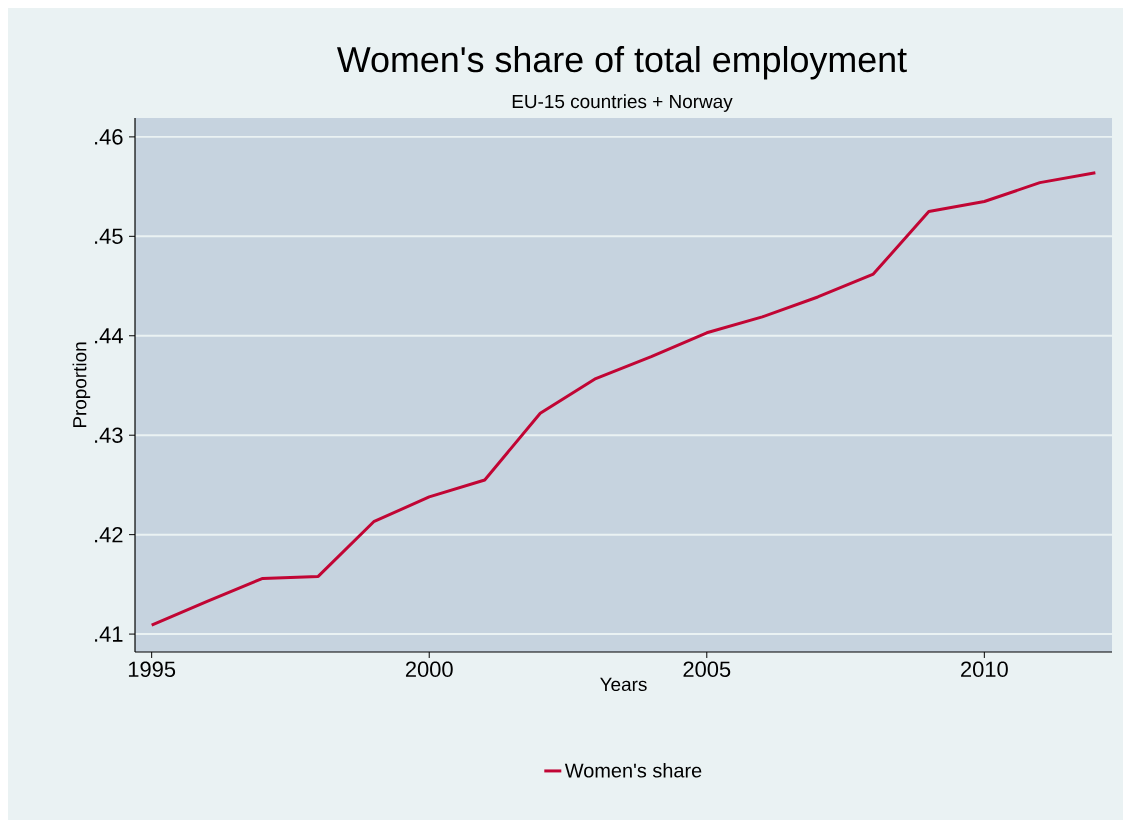 Image resolution: width=1131 pixels, height=828 pixels. Describe the element at coordinates (109, 236) in the screenshot. I see `y-tick-label: .45` at that location.